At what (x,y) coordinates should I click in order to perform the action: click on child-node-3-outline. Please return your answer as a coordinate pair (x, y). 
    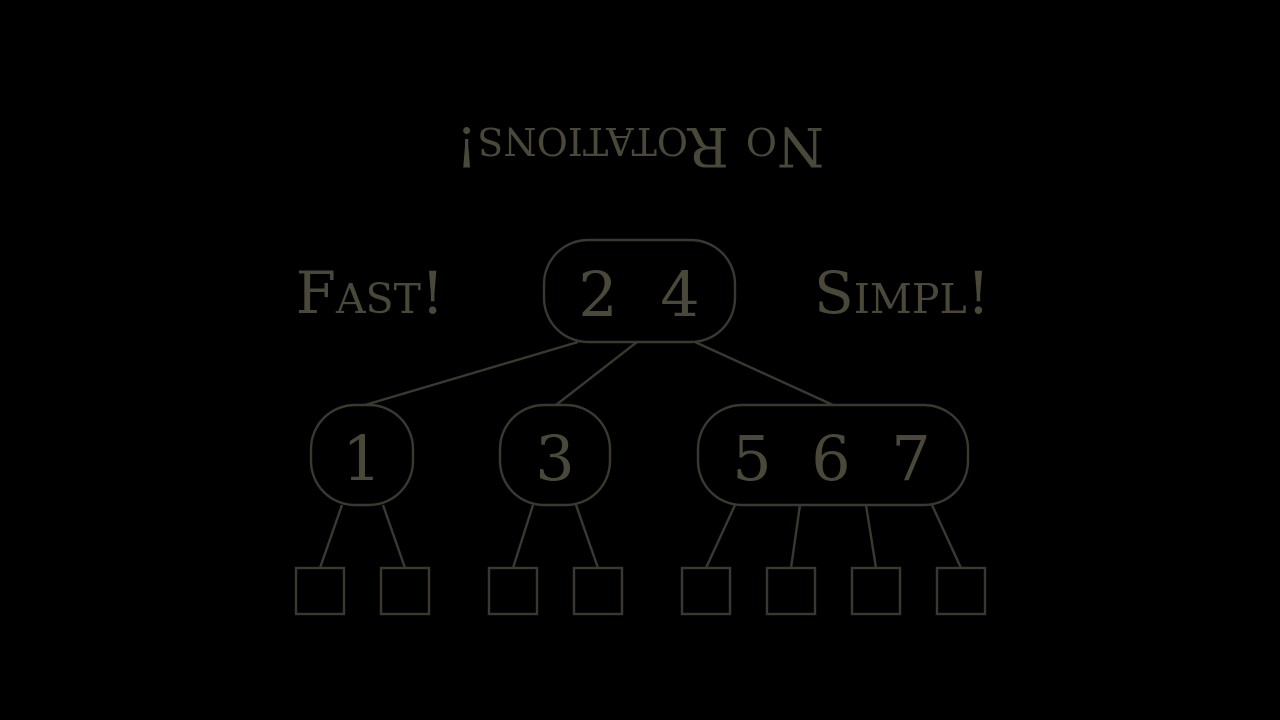
    Looking at the image, I should click on (833, 455).